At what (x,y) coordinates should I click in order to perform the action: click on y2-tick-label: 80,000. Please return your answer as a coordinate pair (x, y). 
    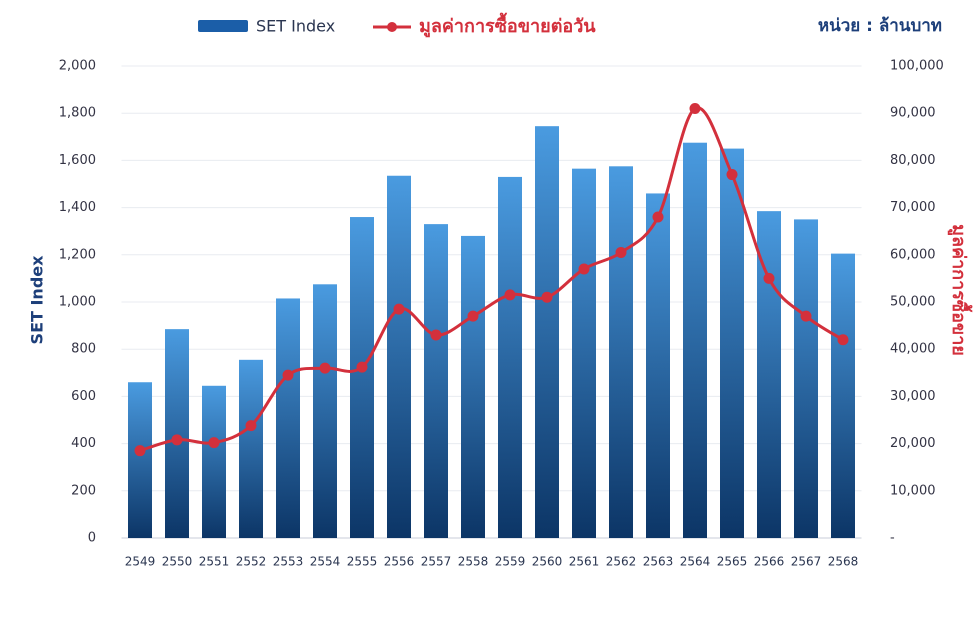
    Looking at the image, I should click on (913, 160).